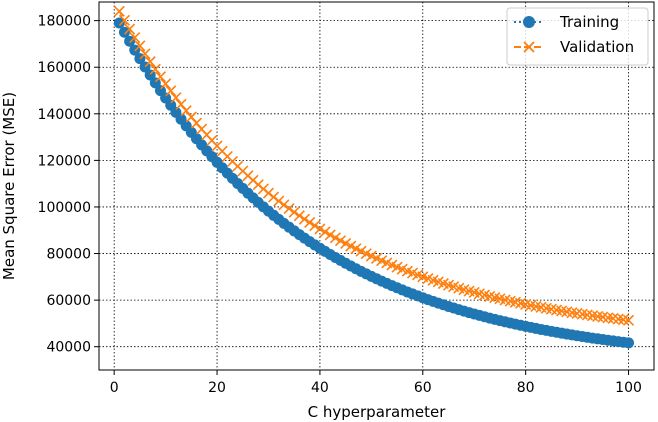  I want to click on y-tick-label: 140000, so click(64, 115).